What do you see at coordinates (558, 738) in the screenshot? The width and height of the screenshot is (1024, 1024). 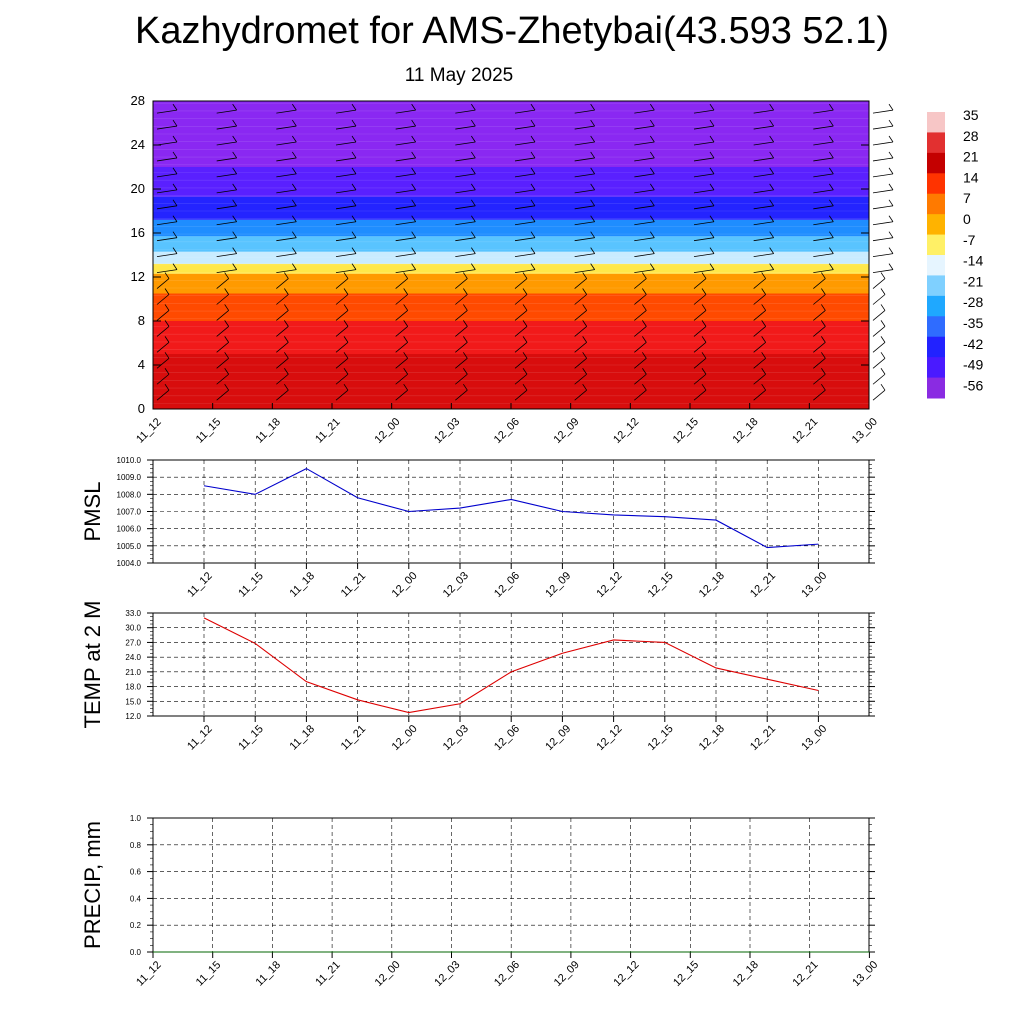 I see `temp-x-tick-label: 12_09` at bounding box center [558, 738].